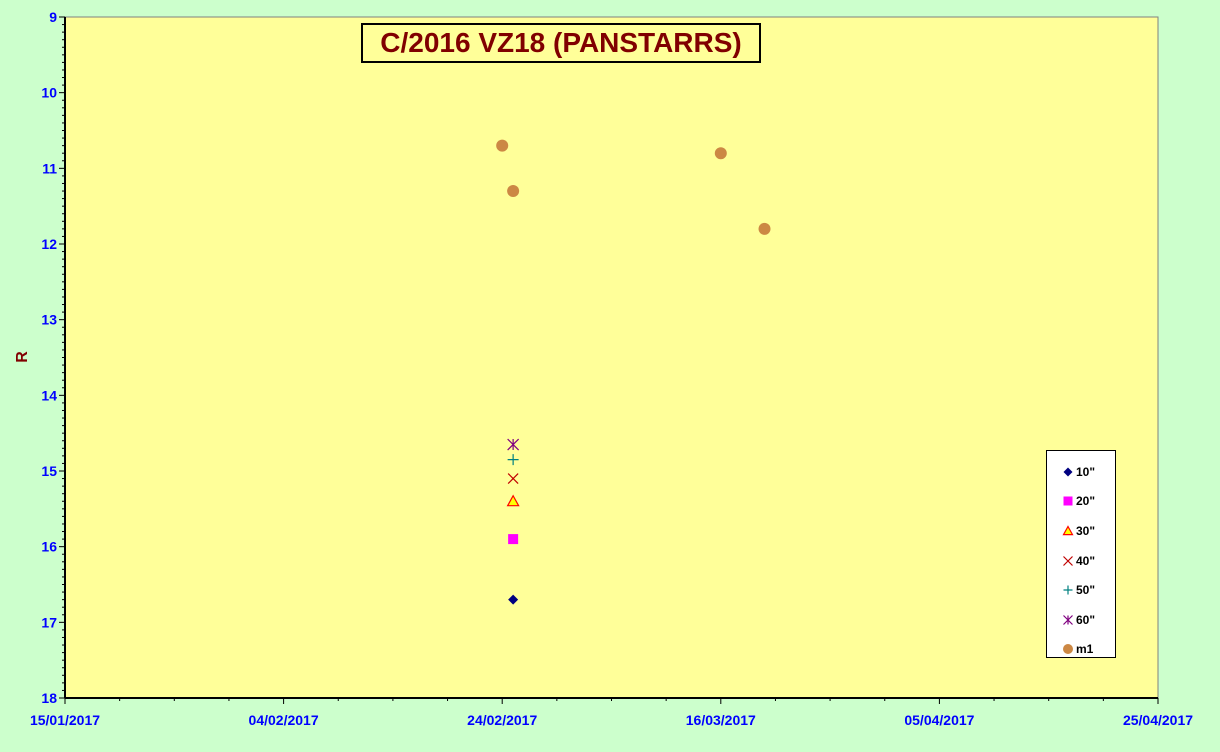  Describe the element at coordinates (49, 622) in the screenshot. I see `y-tick-label: 17` at that location.